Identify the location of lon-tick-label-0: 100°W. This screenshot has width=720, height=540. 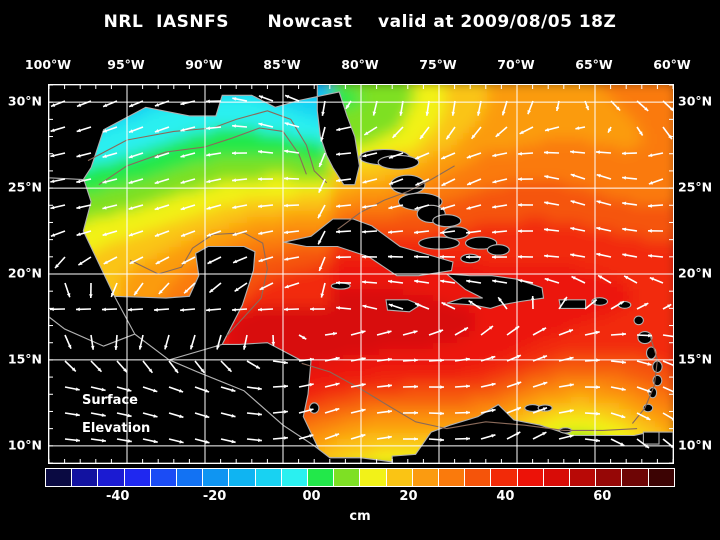
(48, 64).